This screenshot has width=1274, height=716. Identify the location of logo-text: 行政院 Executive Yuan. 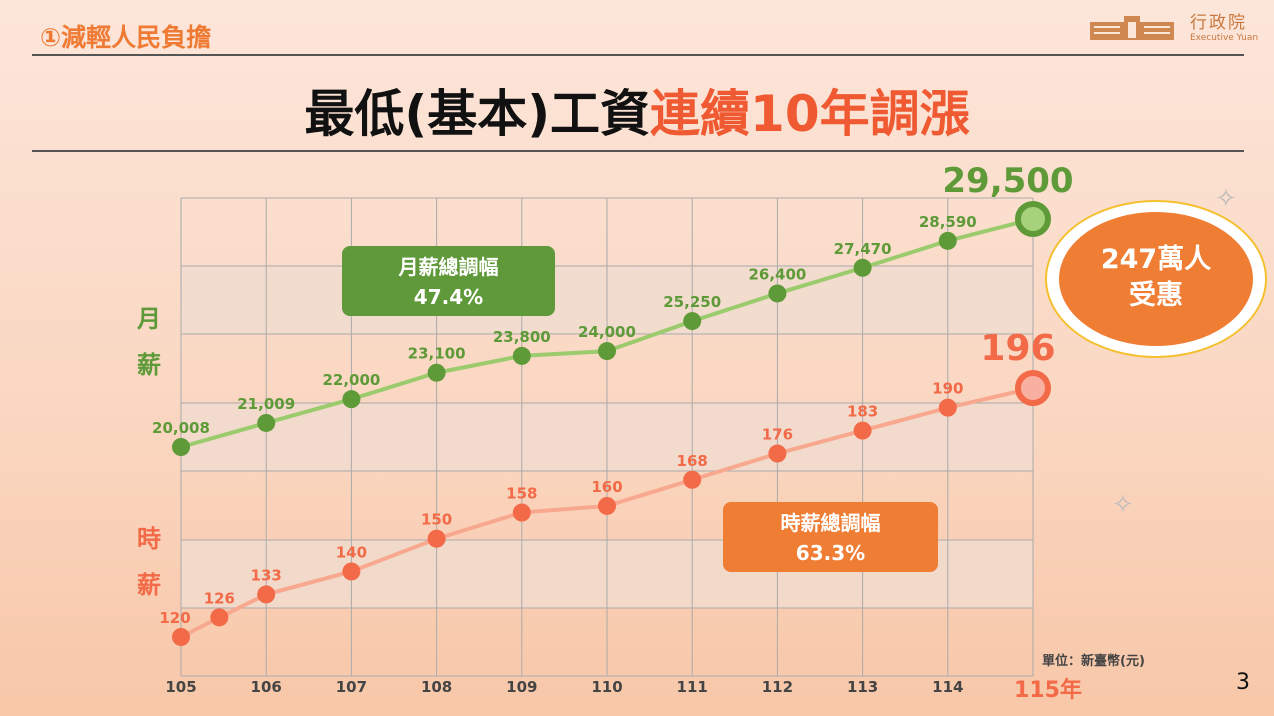
(1224, 25).